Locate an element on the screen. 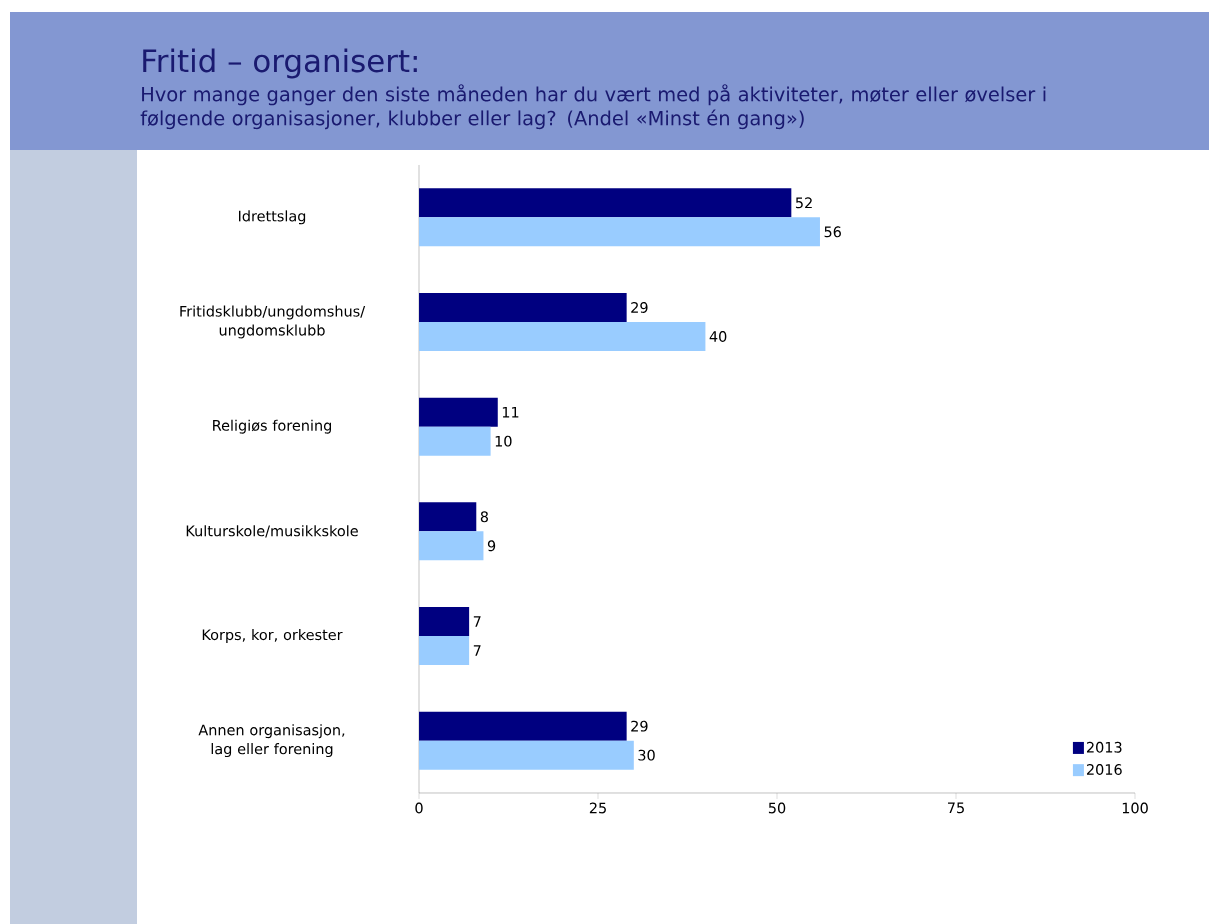 Image resolution: width=1209 pixels, height=924 pixels. data-label: 56 is located at coordinates (832, 232).